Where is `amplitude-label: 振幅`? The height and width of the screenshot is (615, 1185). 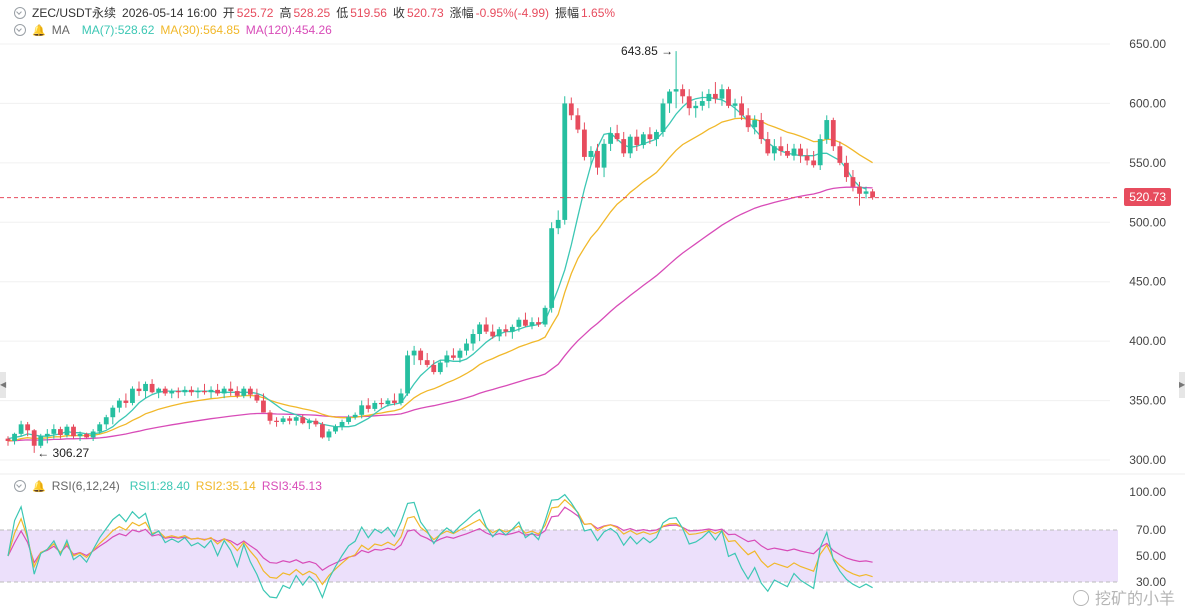
amplitude-label: 振幅 is located at coordinates (567, 13).